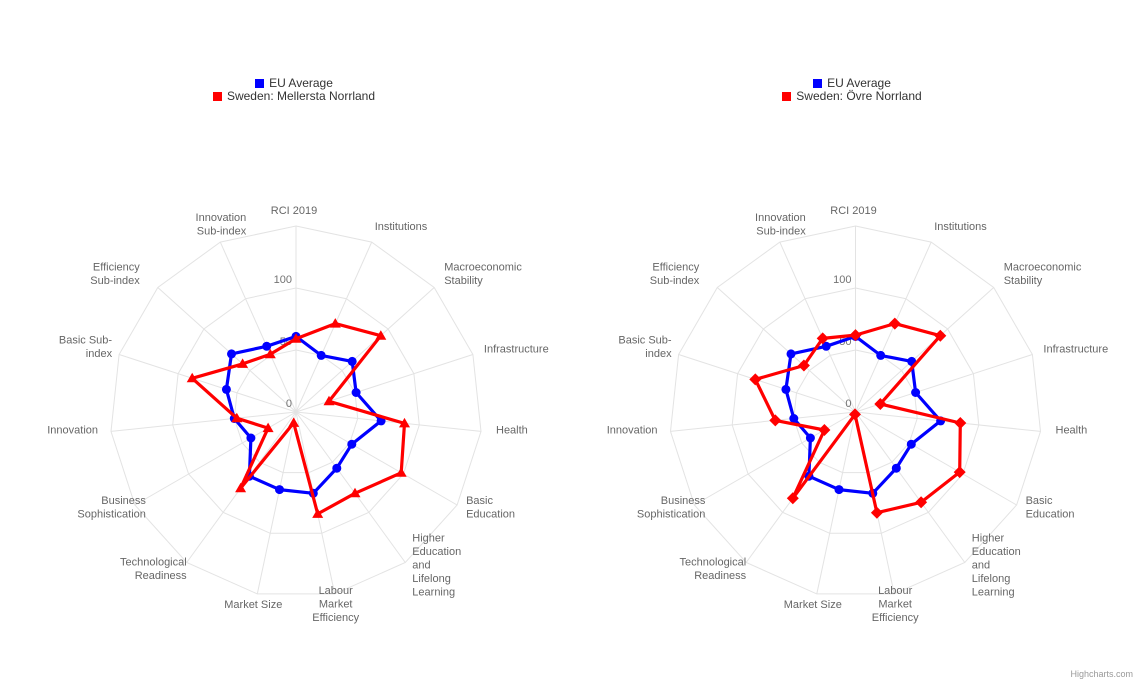  What do you see at coordinates (852, 96) in the screenshot?
I see `legend-item-ovre-norrland: Sweden: Övre Norrland` at bounding box center [852, 96].